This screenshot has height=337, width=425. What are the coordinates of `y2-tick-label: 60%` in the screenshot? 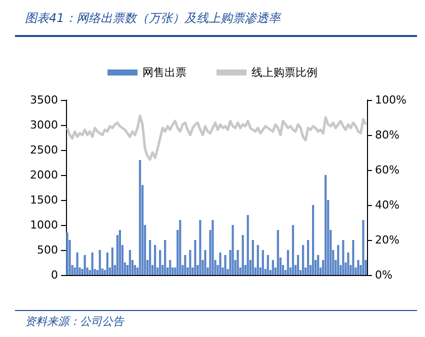 It's located at (387, 170).